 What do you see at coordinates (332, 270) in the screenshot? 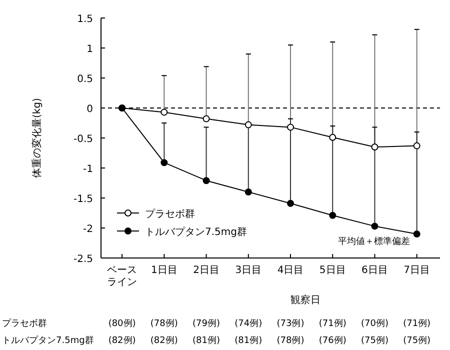
I see `x-tick-label: 5日目` at bounding box center [332, 270].